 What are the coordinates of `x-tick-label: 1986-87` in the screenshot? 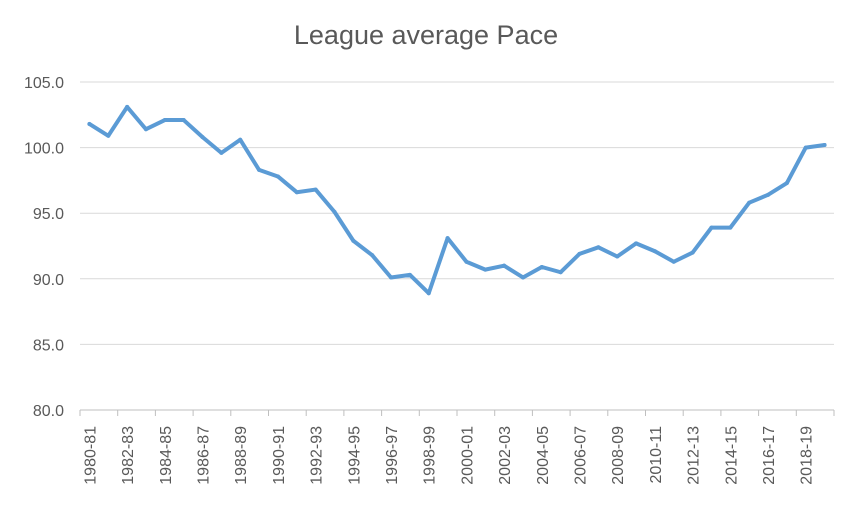 It's located at (204, 455).